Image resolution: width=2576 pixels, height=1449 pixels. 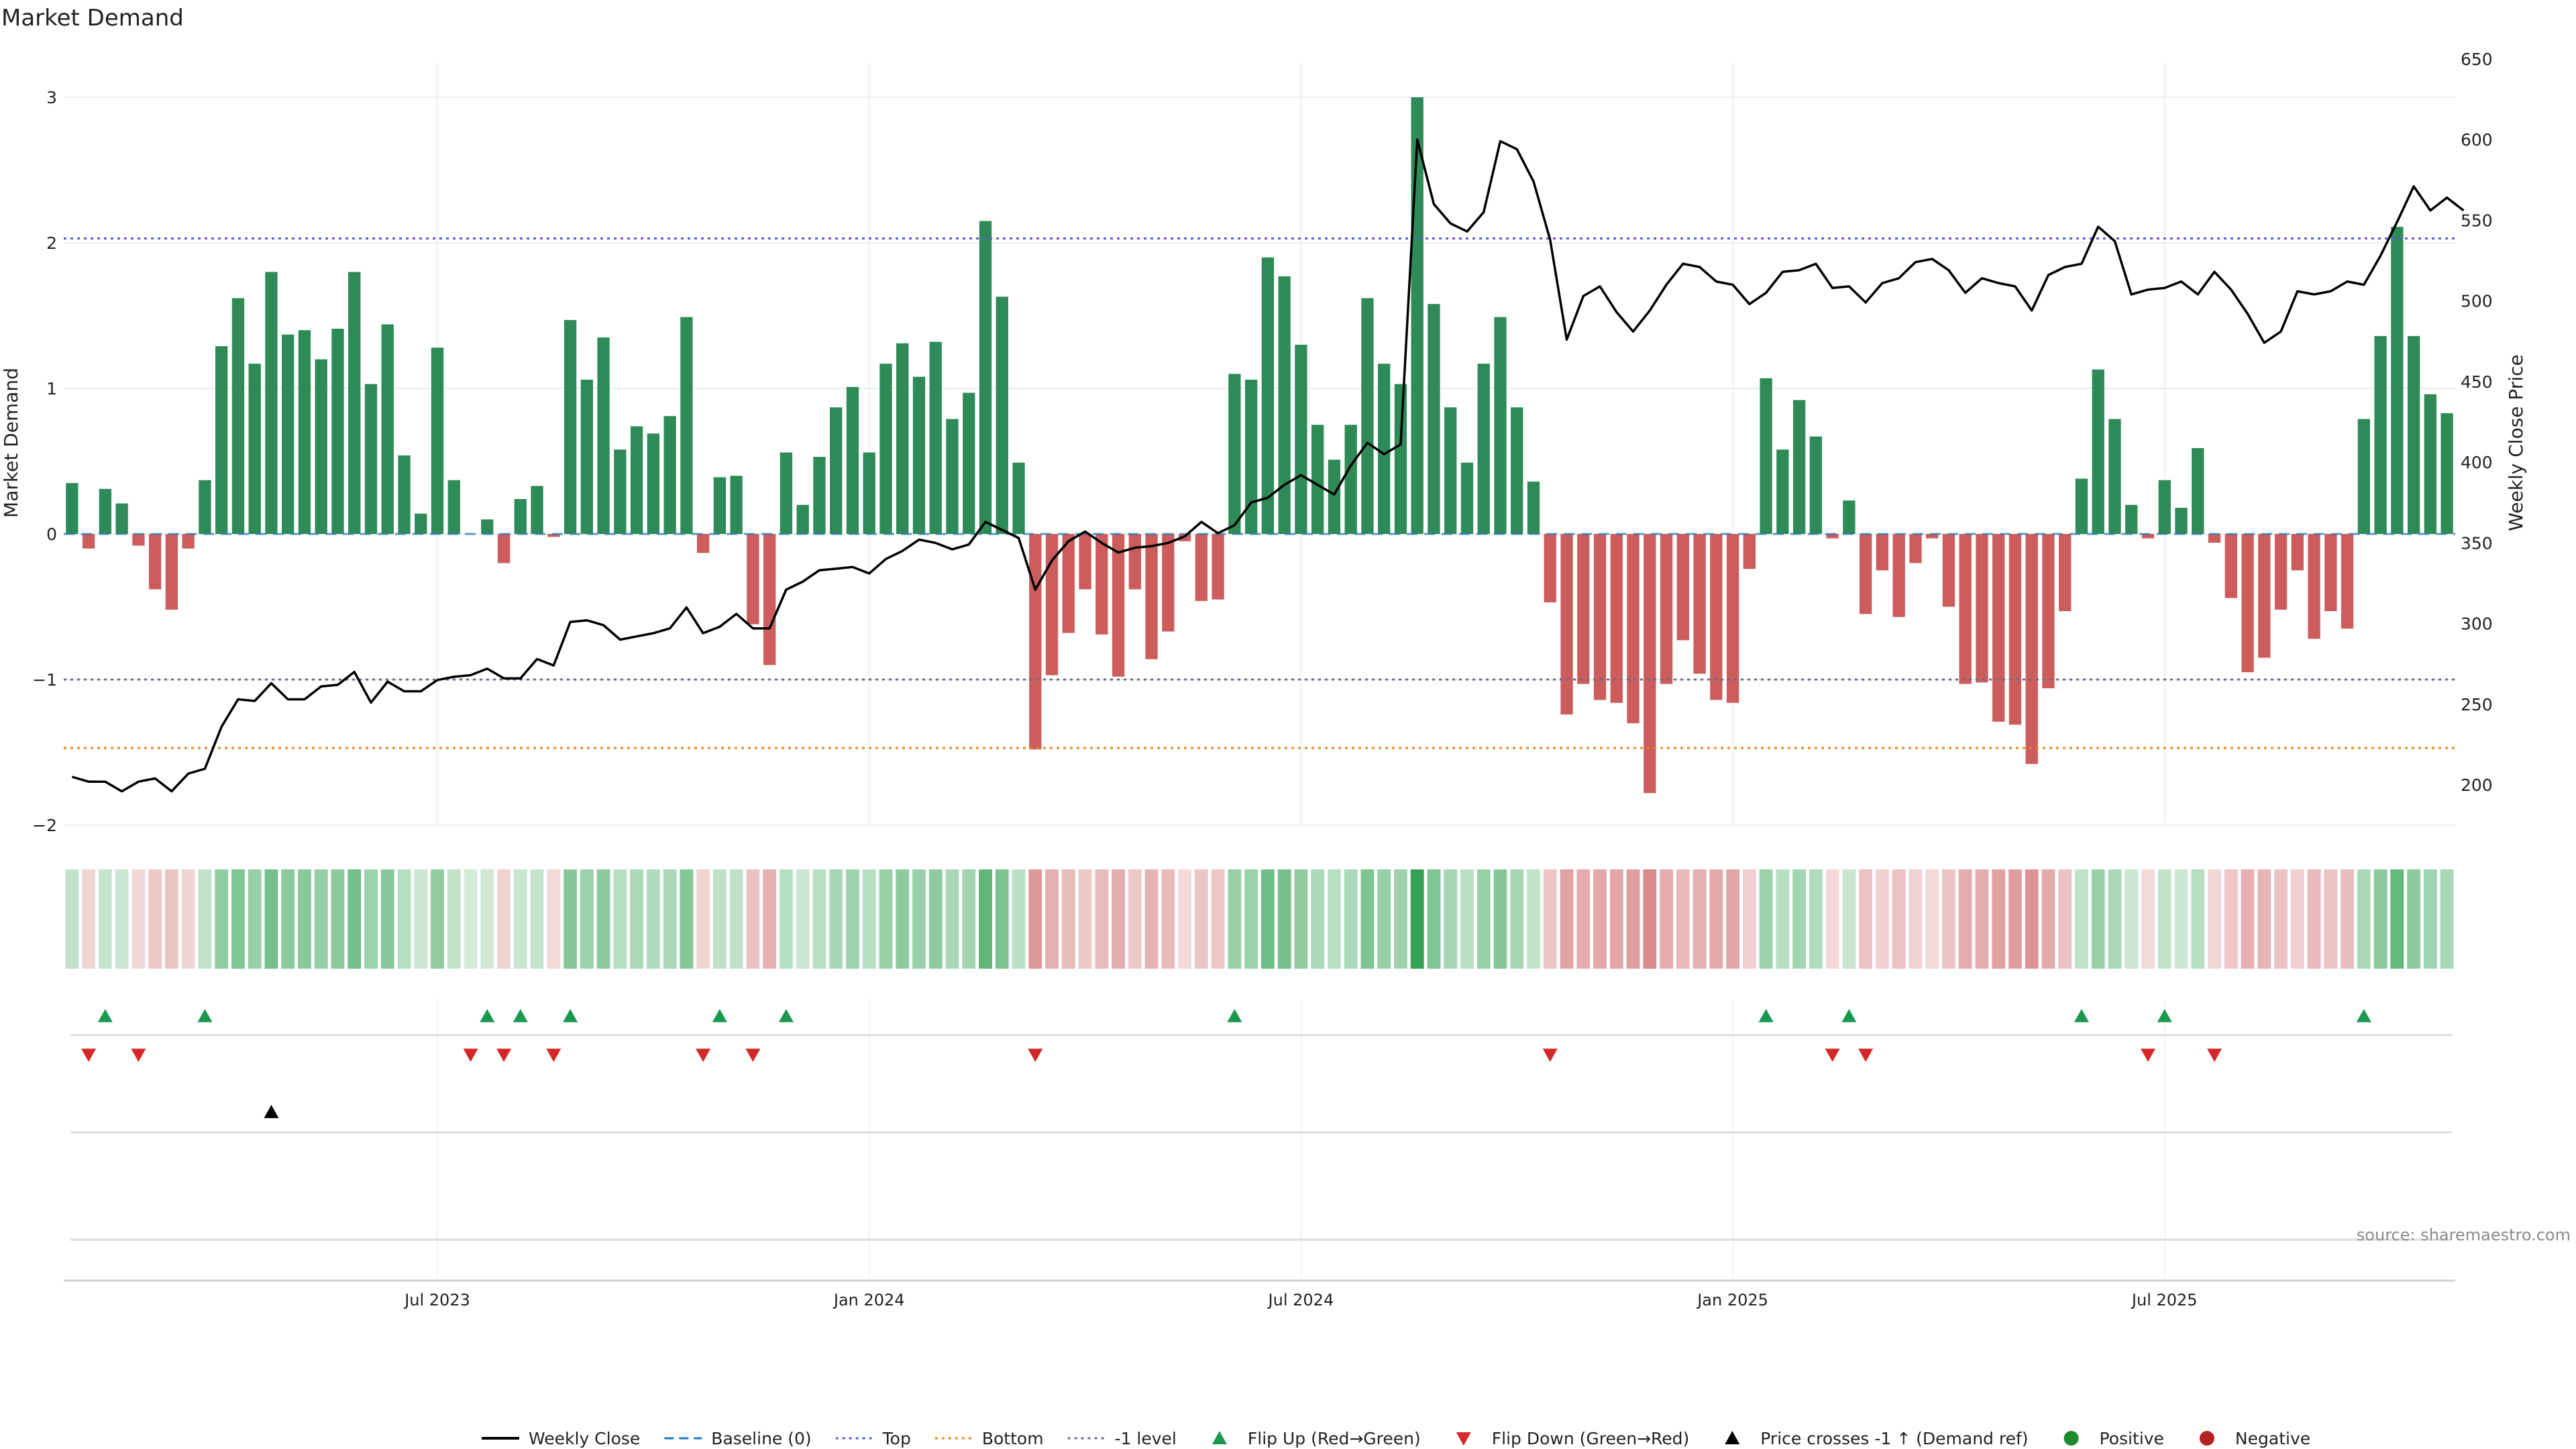 I want to click on y2-tick-label: 350, so click(x=2477, y=543).